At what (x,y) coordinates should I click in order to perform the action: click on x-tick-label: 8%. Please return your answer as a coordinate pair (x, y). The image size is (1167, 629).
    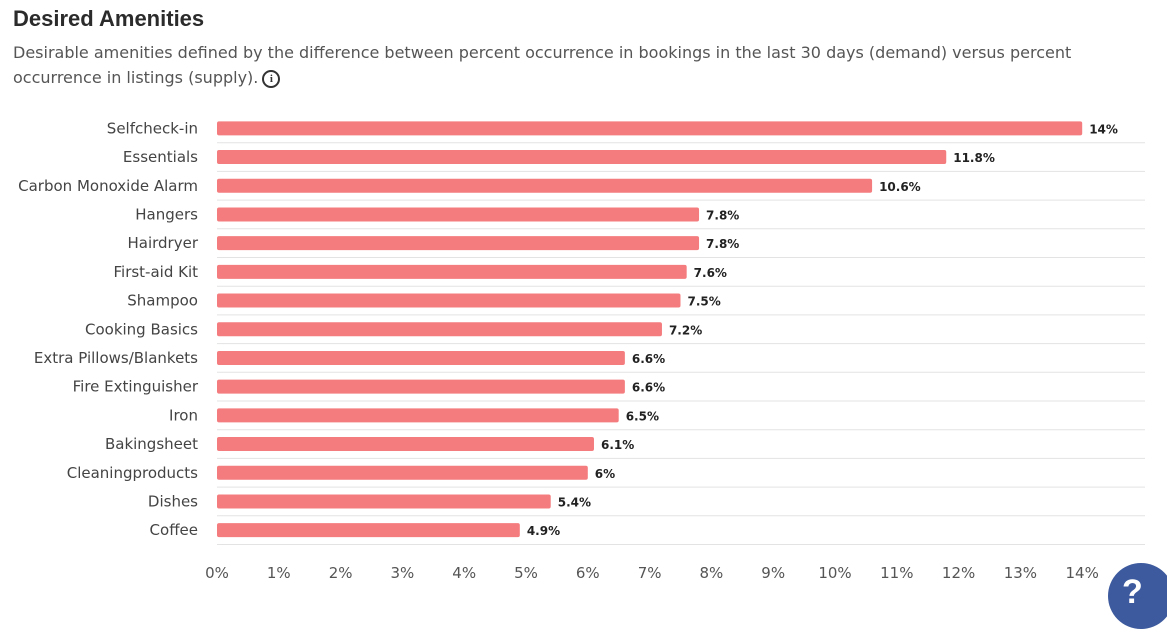
    Looking at the image, I should click on (712, 573).